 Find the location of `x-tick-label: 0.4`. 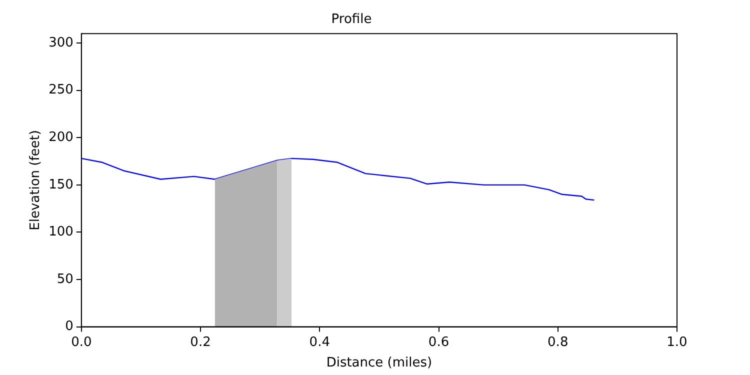

x-tick-label: 0.4 is located at coordinates (319, 342).